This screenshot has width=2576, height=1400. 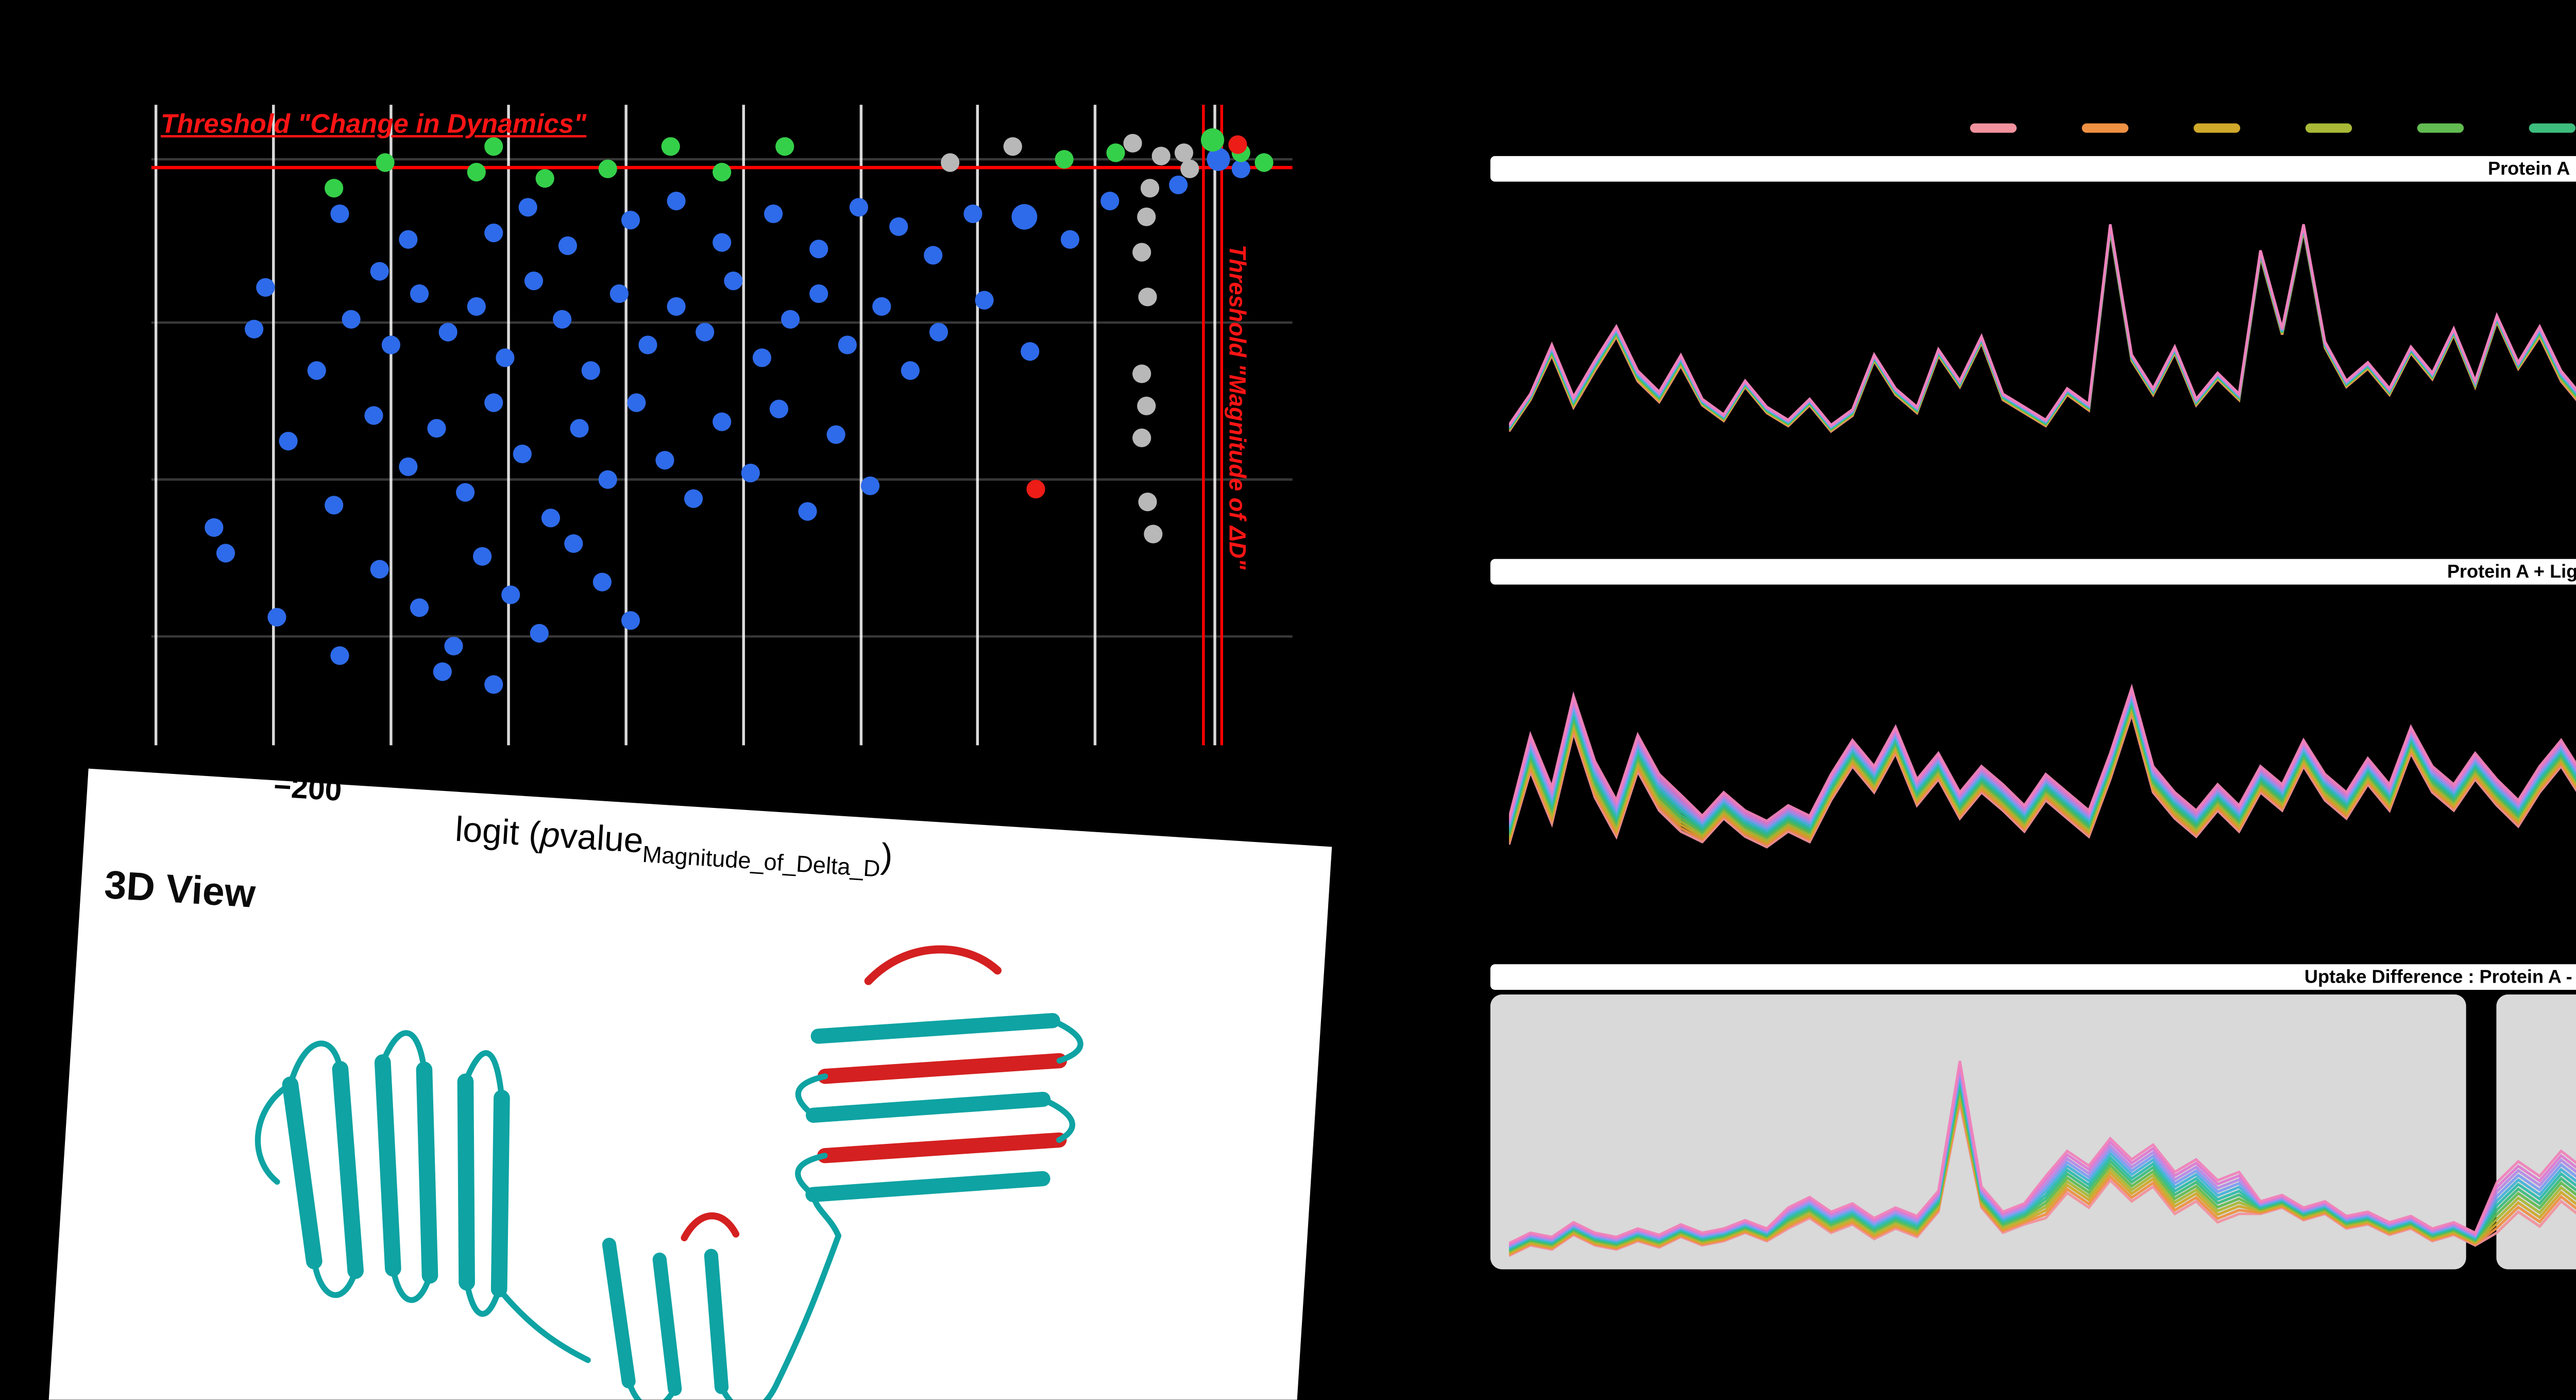 I want to click on uptake-chart-protein-a, so click(x=2042, y=344).